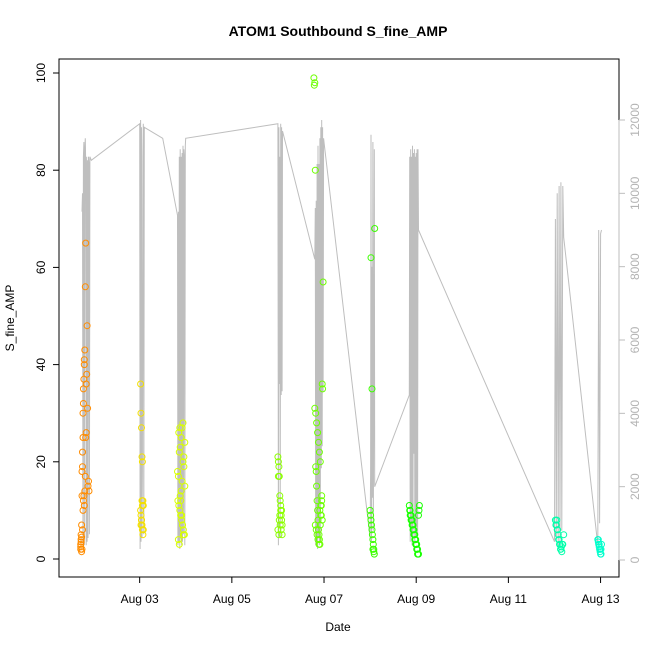 The image size is (650, 650). Describe the element at coordinates (41, 170) in the screenshot. I see `y-tick-label: 80` at that location.